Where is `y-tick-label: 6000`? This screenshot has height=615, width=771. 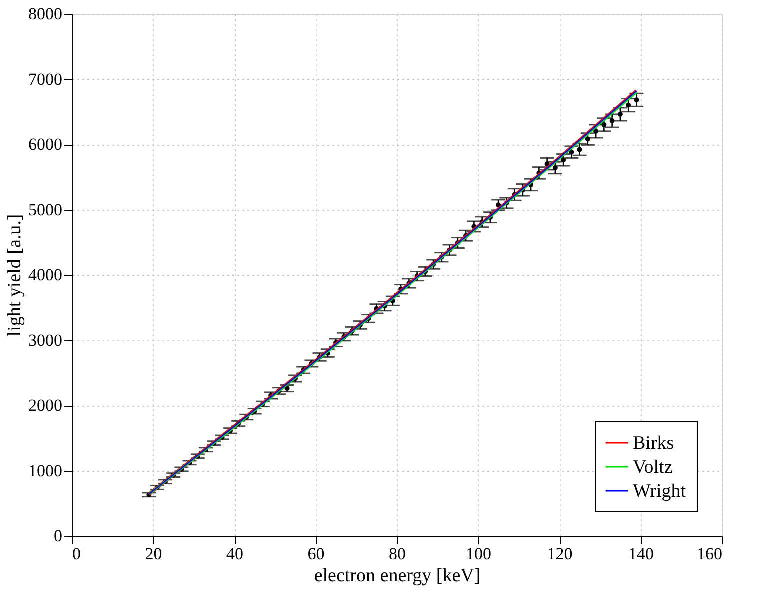 y-tick-label: 6000 is located at coordinates (45, 144).